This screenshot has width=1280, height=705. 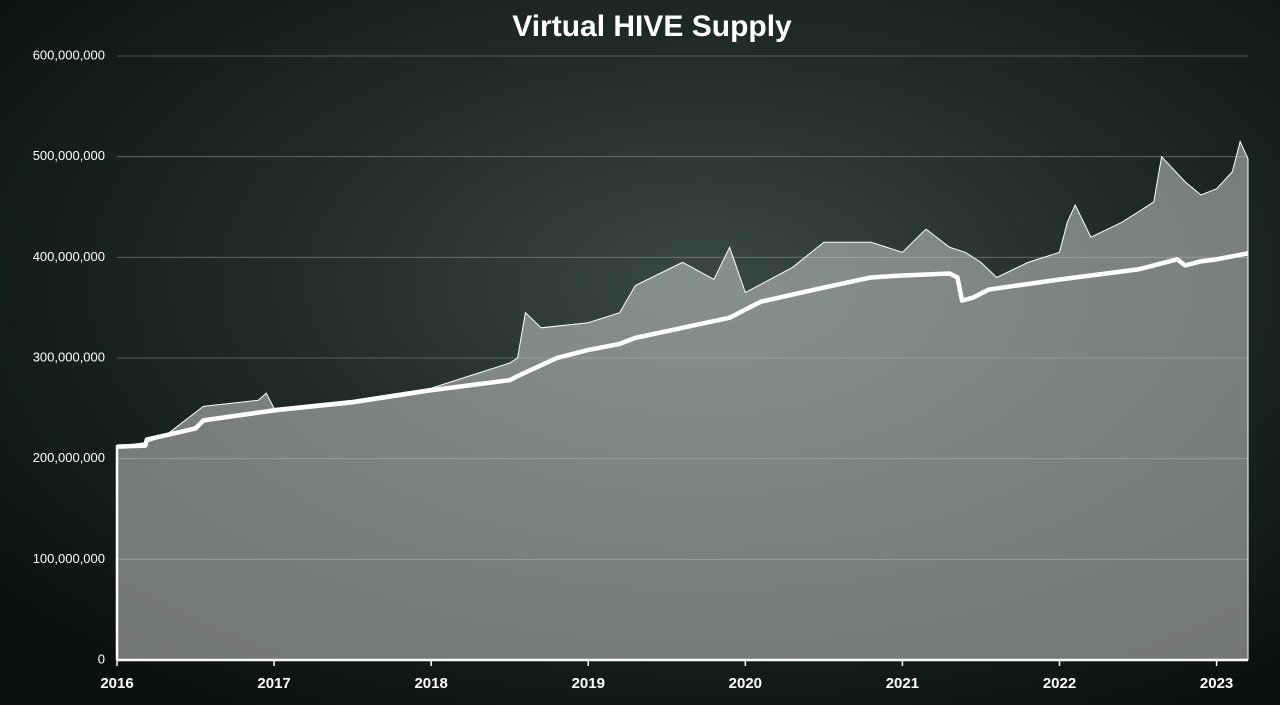 What do you see at coordinates (69, 356) in the screenshot?
I see `y-tick-label: 300,000,000` at bounding box center [69, 356].